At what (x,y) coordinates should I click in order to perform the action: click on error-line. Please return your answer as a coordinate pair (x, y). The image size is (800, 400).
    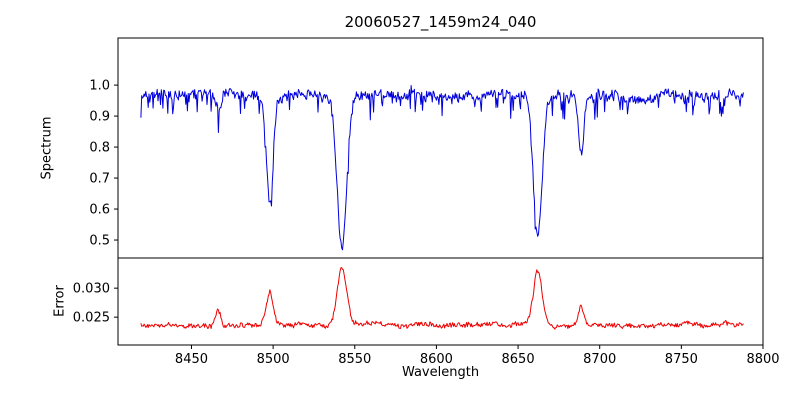
    Looking at the image, I should click on (442, 298).